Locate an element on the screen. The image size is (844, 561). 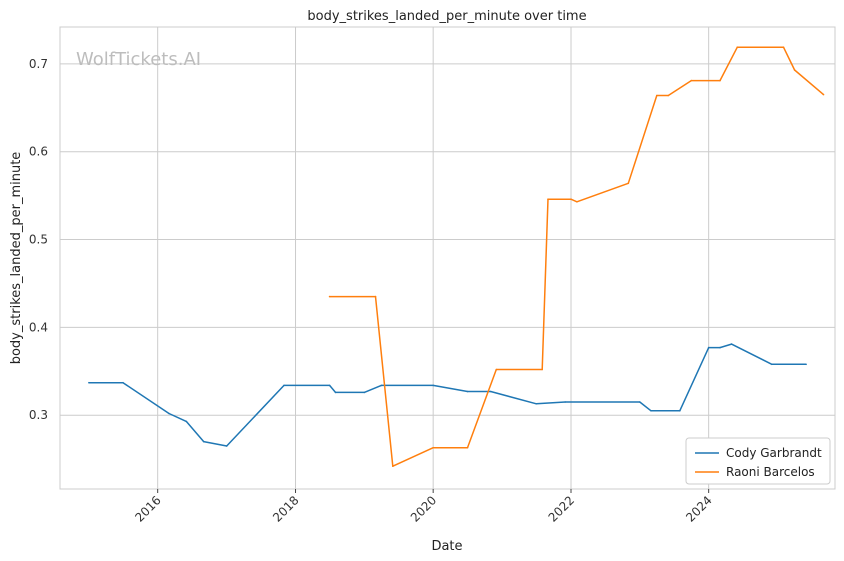
y-tick-labels: 0.3 0.4 0.5 0.6 0.7 is located at coordinates (38, 239).